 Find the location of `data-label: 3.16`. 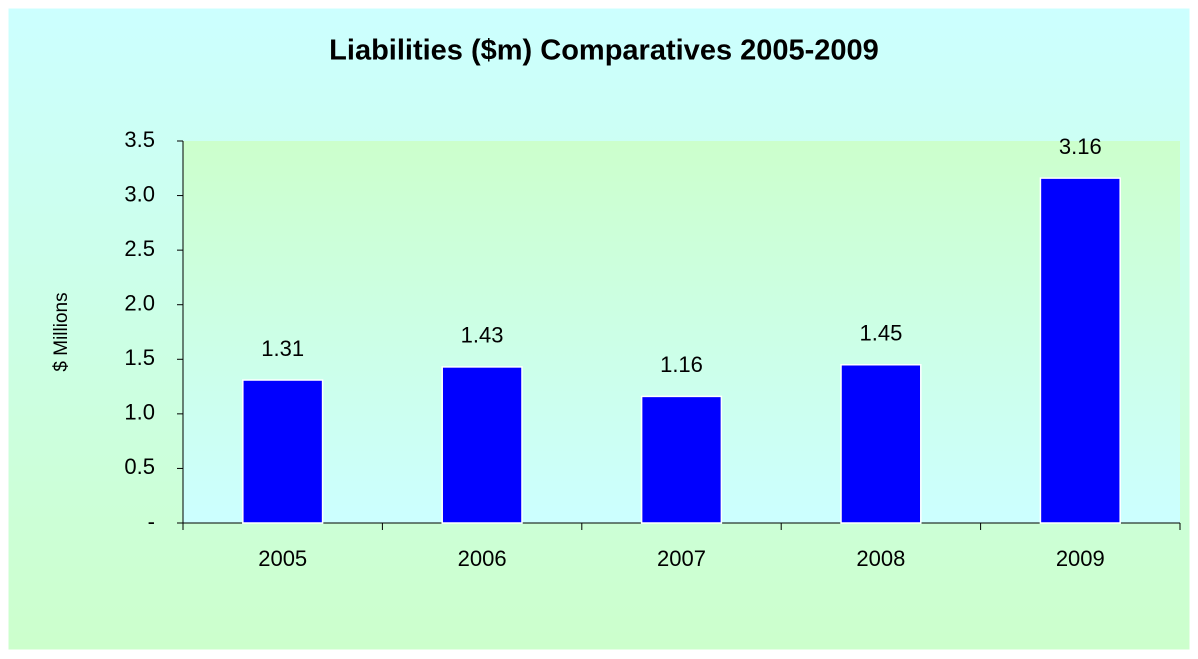

data-label: 3.16 is located at coordinates (1080, 146).